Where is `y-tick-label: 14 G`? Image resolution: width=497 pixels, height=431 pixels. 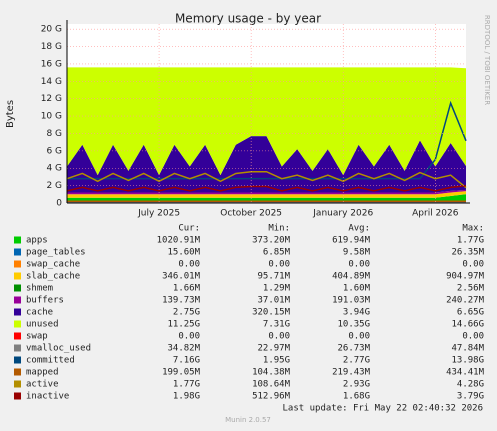 y-tick-label: 14 G is located at coordinates (51, 82).